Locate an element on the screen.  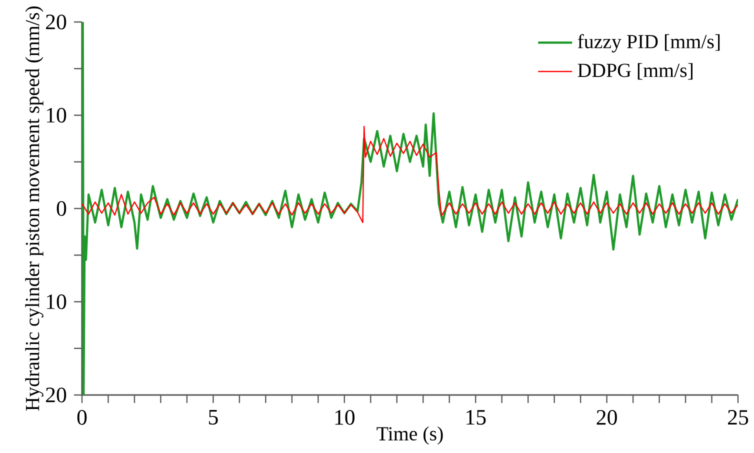
x-tick-label: 0 is located at coordinates (82, 417).